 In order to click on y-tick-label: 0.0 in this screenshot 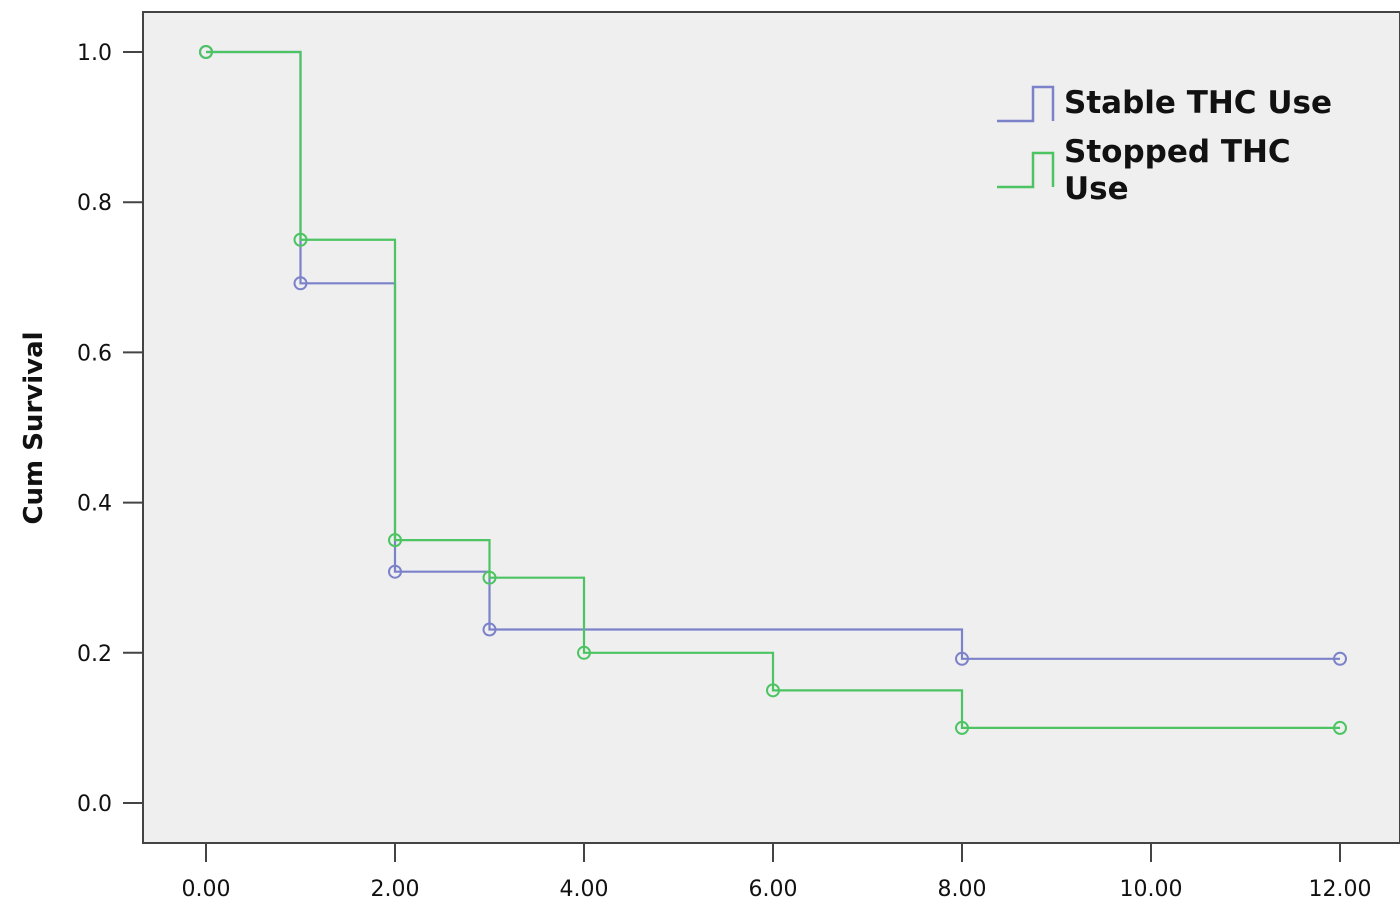, I will do `click(94, 804)`.